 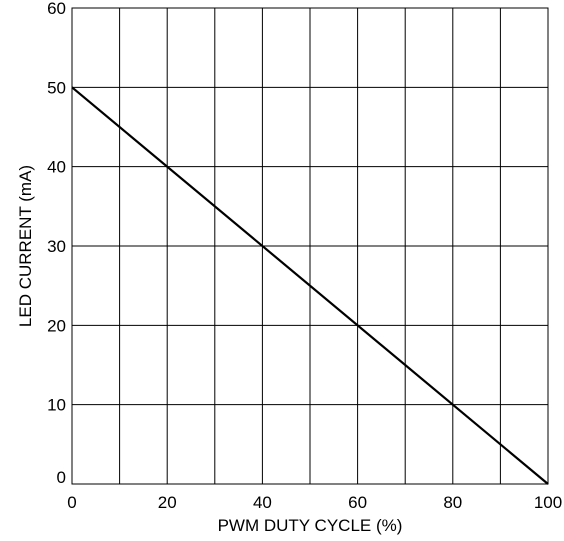 What do you see at coordinates (56, 9) in the screenshot?
I see `y-tick-label: 60` at bounding box center [56, 9].